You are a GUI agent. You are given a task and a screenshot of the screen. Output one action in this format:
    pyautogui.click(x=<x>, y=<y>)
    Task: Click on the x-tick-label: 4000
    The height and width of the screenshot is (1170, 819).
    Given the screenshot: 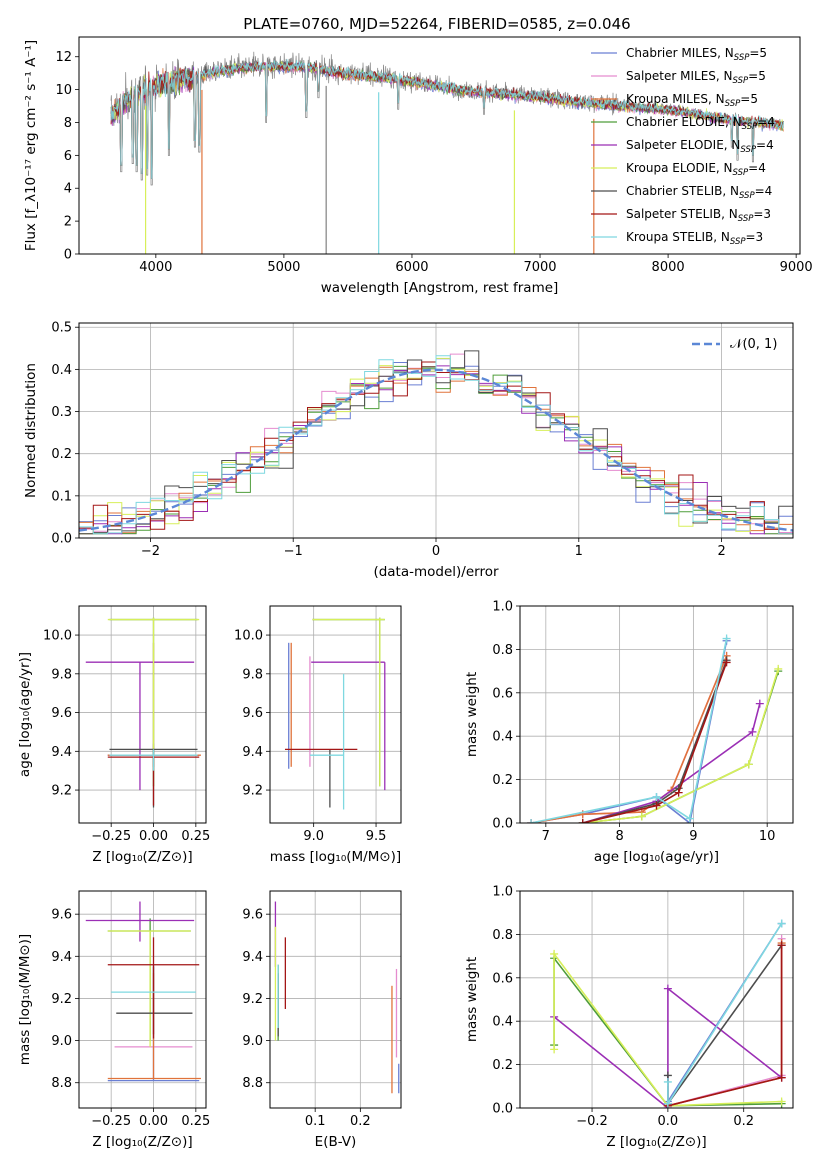 What is the action you would take?
    pyautogui.click(x=155, y=267)
    